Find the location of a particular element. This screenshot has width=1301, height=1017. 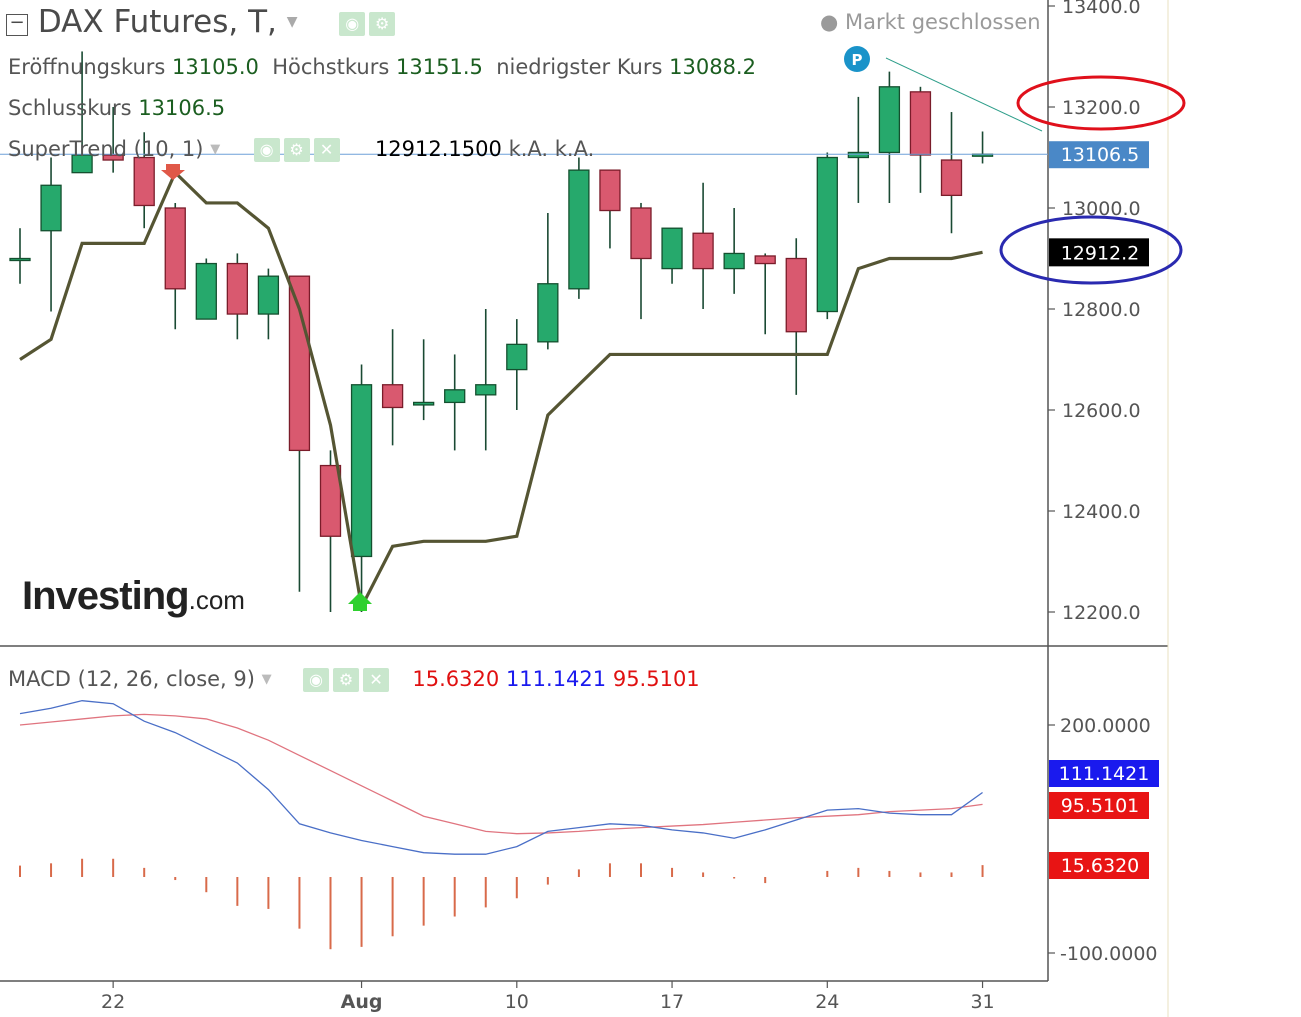

macd-line is located at coordinates (501, 777).